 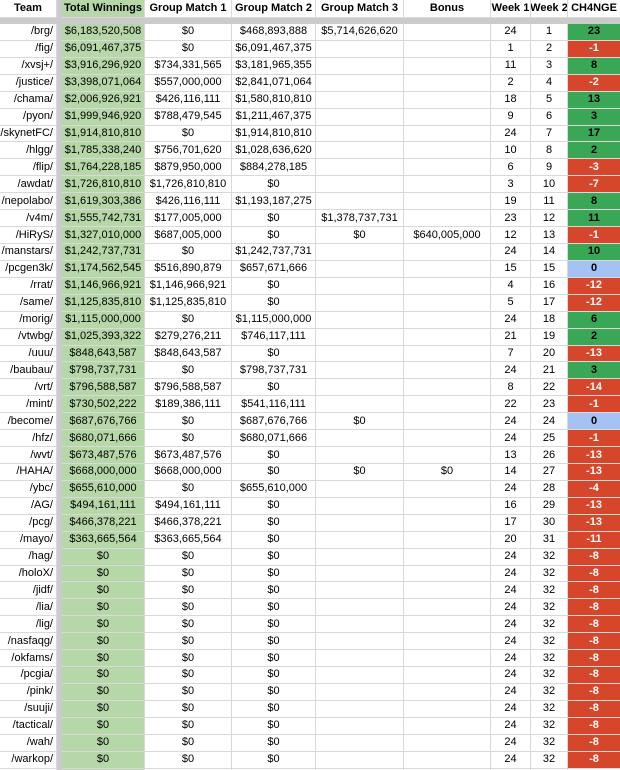 What do you see at coordinates (360, 219) in the screenshot?
I see `cell-group-match-3: $1,378,737,731` at bounding box center [360, 219].